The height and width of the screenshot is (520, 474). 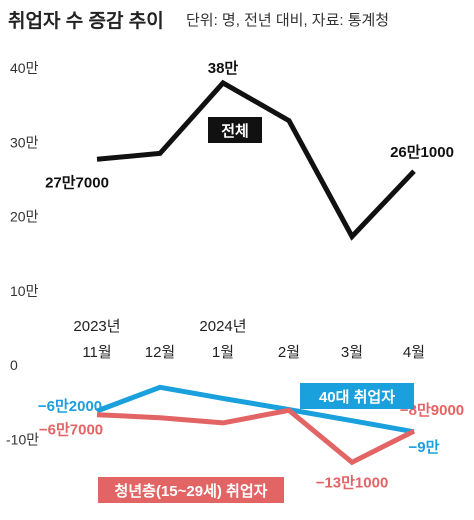 What do you see at coordinates (24, 217) in the screenshot?
I see `y-tick-label: 20만` at bounding box center [24, 217].